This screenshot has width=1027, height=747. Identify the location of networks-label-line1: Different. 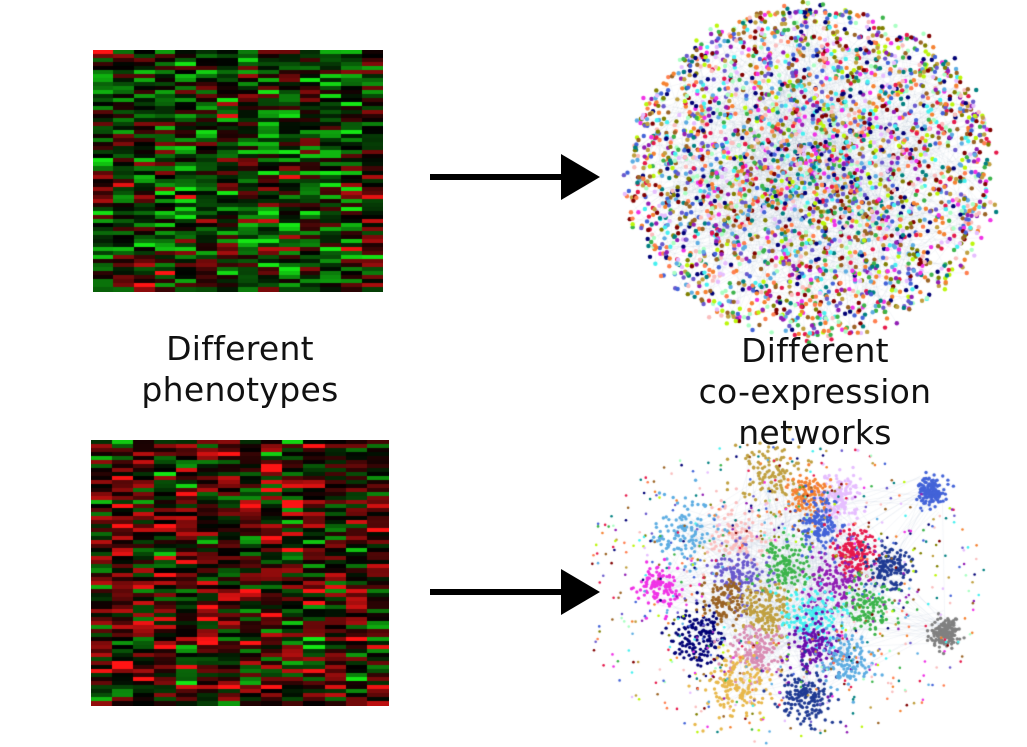
(815, 350).